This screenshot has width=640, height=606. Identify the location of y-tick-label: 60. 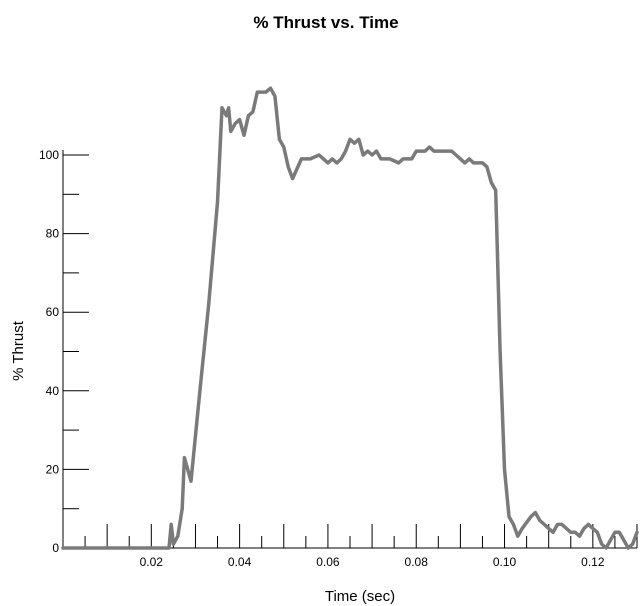
(53, 312).